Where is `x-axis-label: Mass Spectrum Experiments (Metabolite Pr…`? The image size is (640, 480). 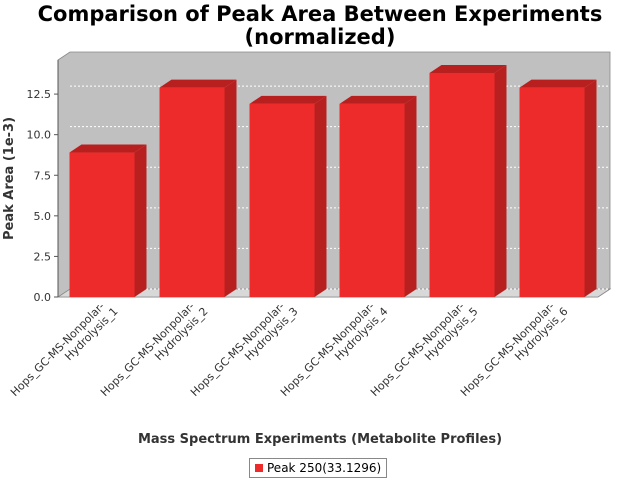 x-axis-label: Mass Spectrum Experiments (Metabolite Pr… is located at coordinates (320, 439).